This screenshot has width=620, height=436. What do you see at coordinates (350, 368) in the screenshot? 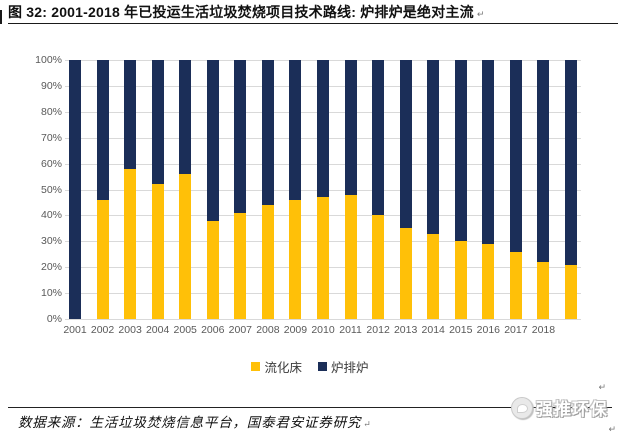
I see `legend-label: 炉排炉` at bounding box center [350, 368].